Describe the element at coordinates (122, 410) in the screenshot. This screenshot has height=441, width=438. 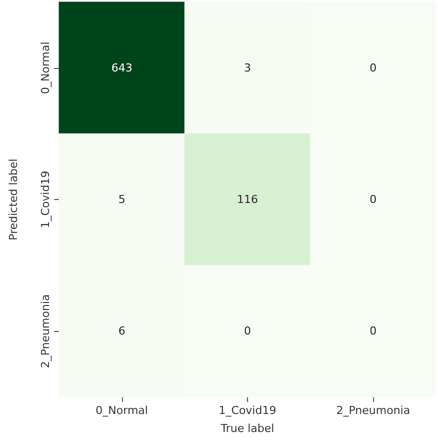
I see `x-tick-label: 0_Normal` at that location.